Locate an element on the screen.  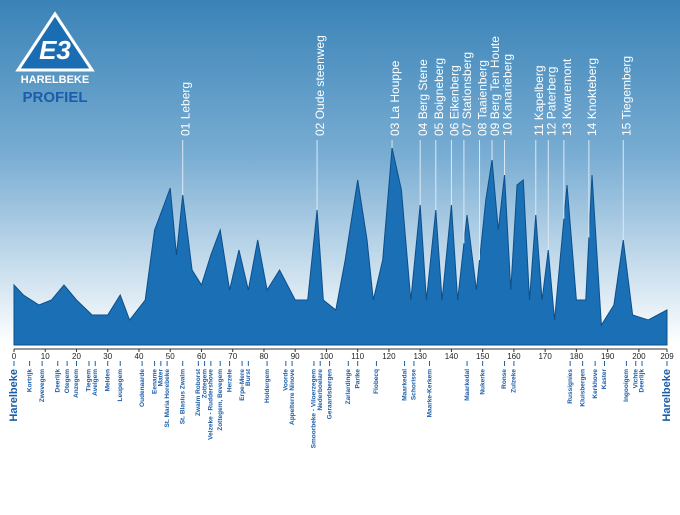
climb-label: 02 Oude steenweg is located at coordinates (320, 85).